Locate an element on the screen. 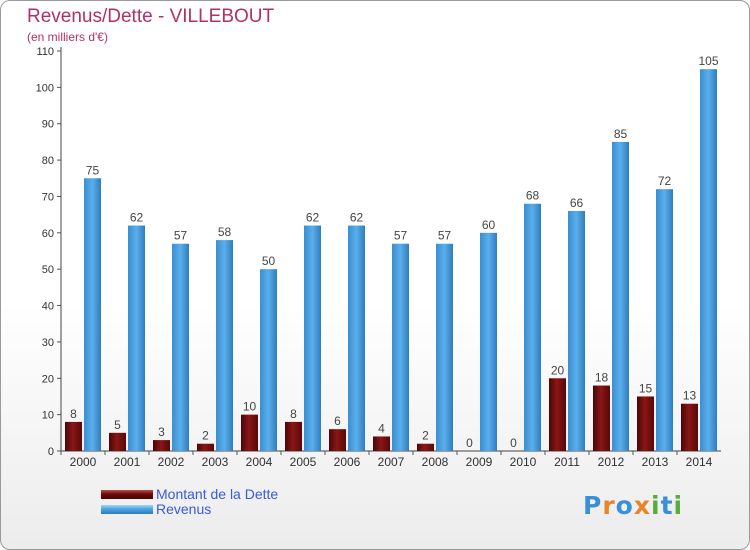  revenue-data-label: 85 is located at coordinates (621, 134).